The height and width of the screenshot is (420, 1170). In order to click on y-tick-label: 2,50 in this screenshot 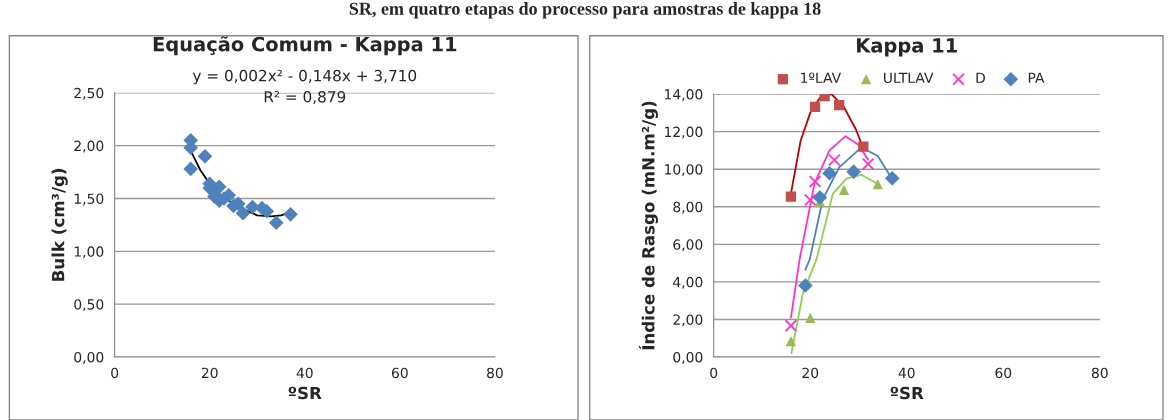, I will do `click(89, 93)`.